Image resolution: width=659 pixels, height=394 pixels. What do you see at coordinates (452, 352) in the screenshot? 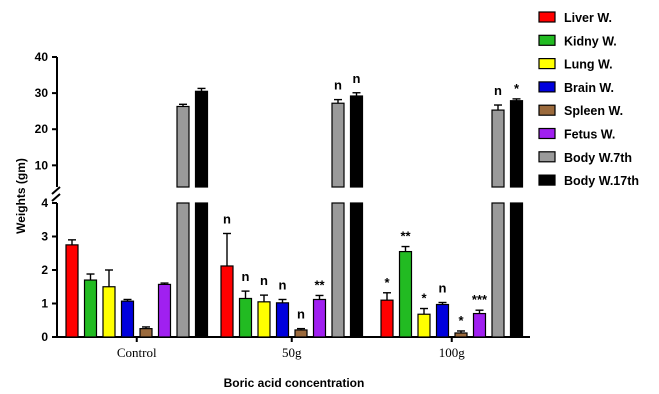
I see `x-tick-label: 100g` at bounding box center [452, 352].